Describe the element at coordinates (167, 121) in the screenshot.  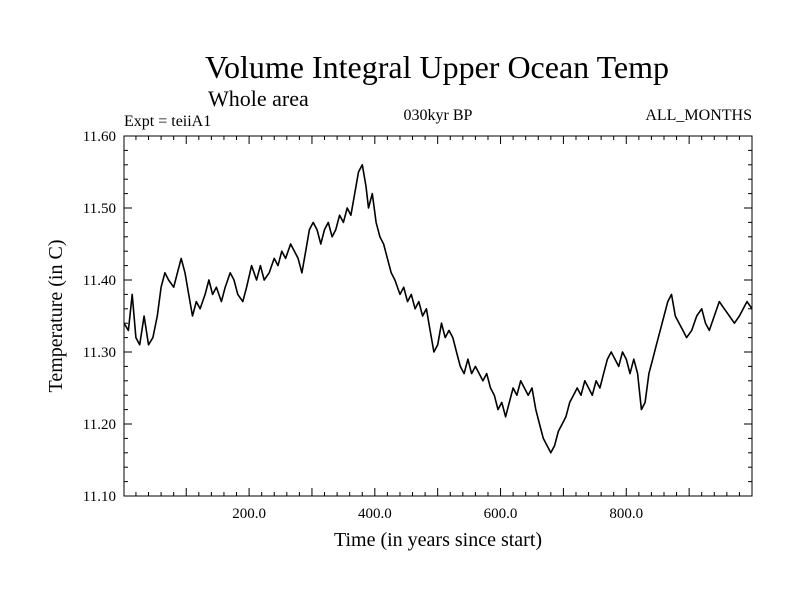
I see `expt-label: Expt = teiiA1` at that location.